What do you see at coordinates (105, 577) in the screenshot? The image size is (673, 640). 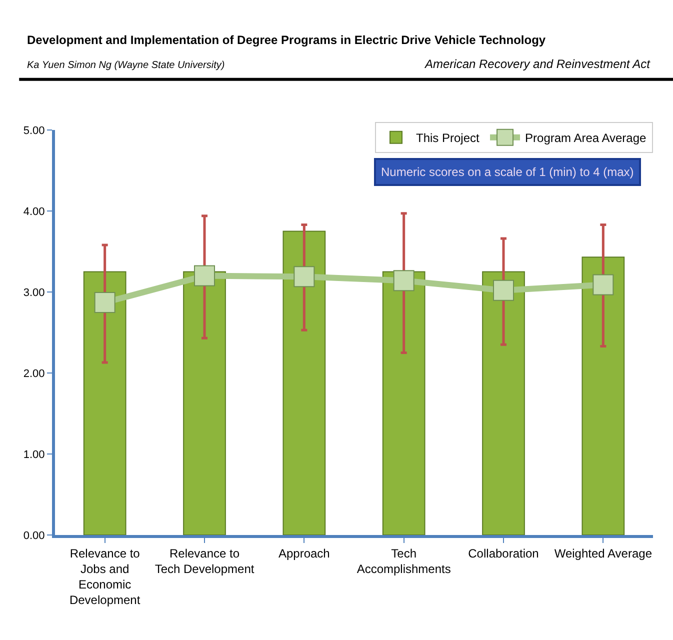 I see `x-tick-label: Relevance to Jobs and Economic Development` at bounding box center [105, 577].